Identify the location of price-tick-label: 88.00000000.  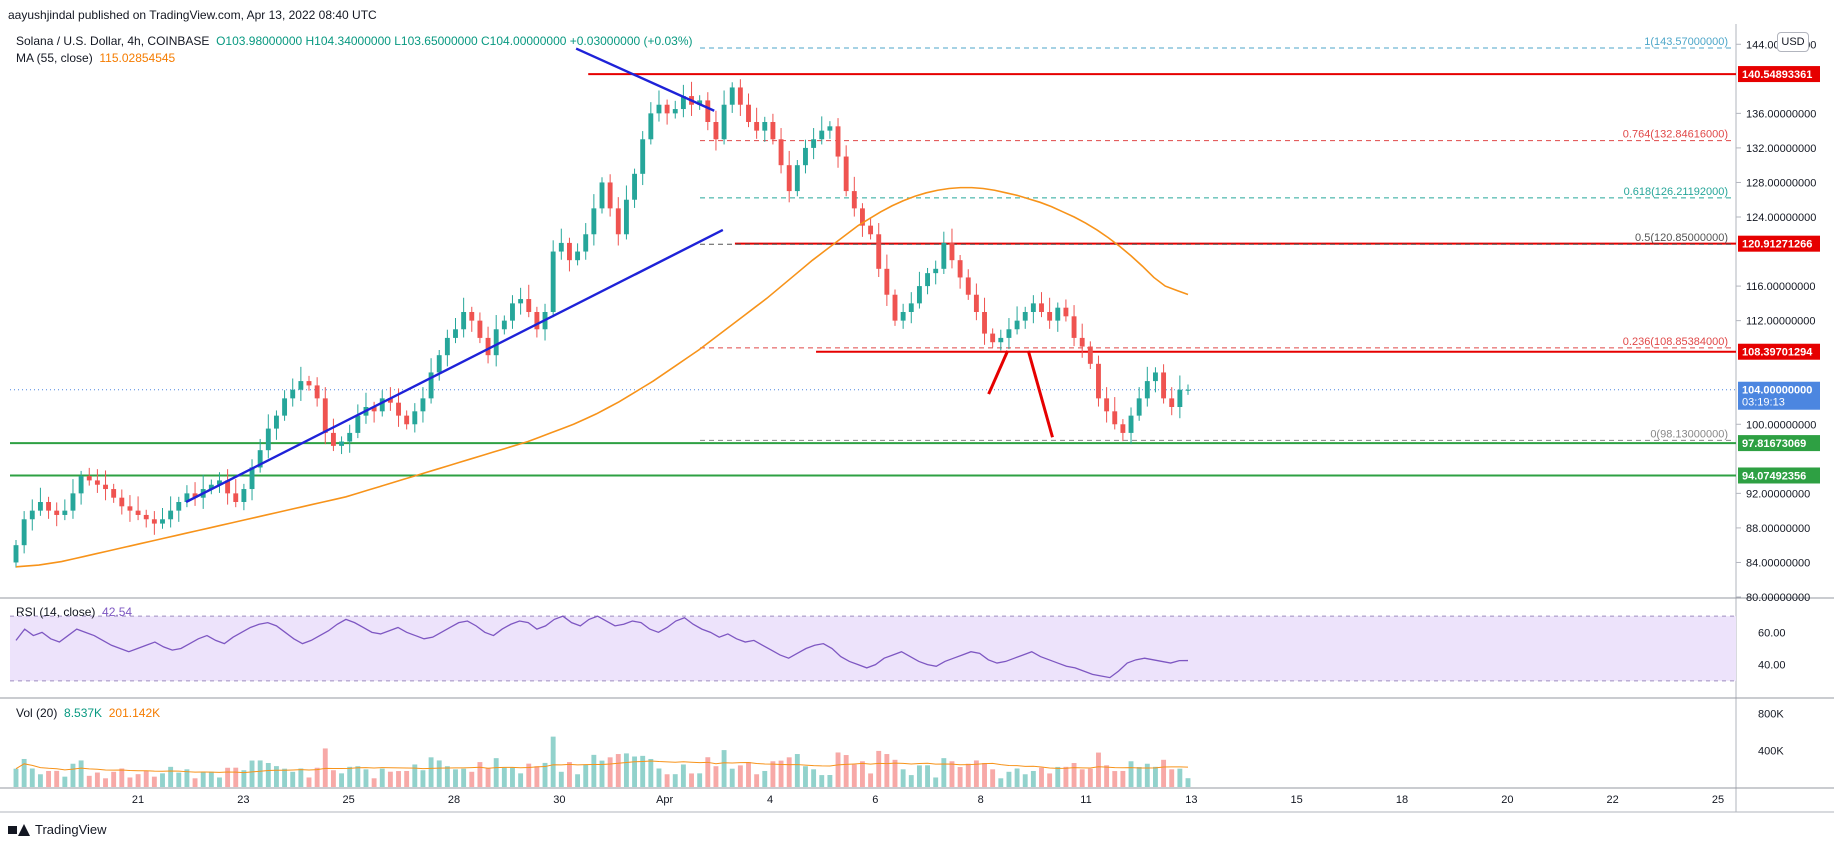
(1778, 529).